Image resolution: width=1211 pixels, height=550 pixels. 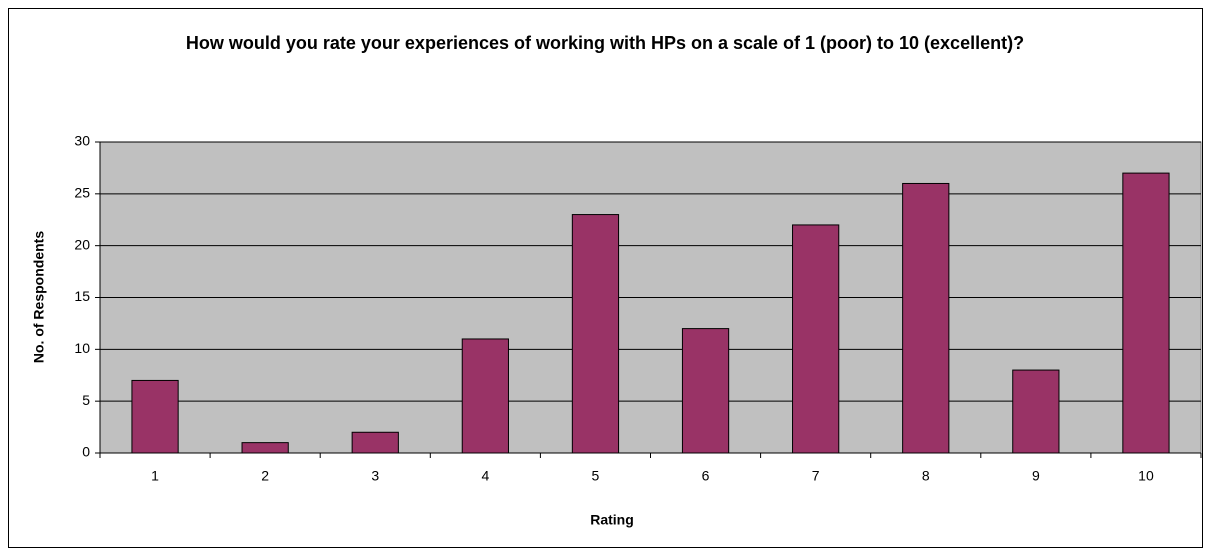 What do you see at coordinates (706, 476) in the screenshot?
I see `x-tick-label: 6` at bounding box center [706, 476].